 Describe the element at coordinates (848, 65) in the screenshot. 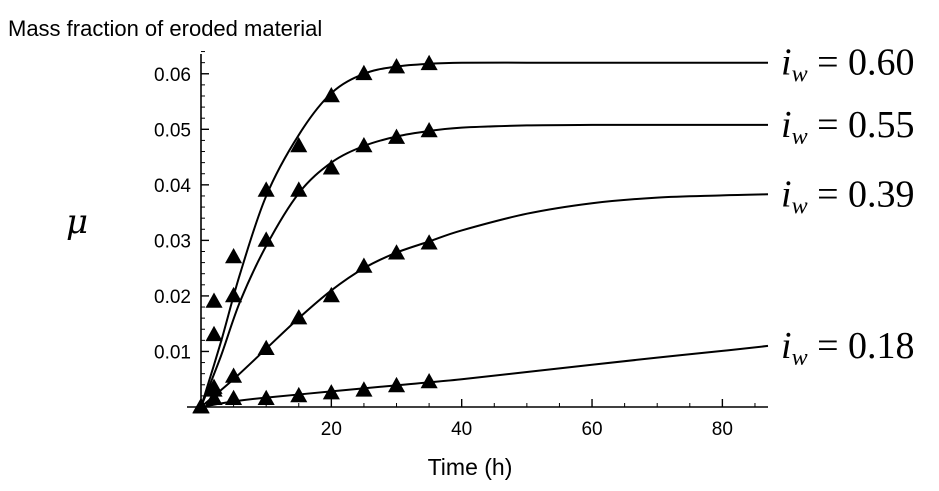

I see `series-label-1: iw = 0.60` at that location.